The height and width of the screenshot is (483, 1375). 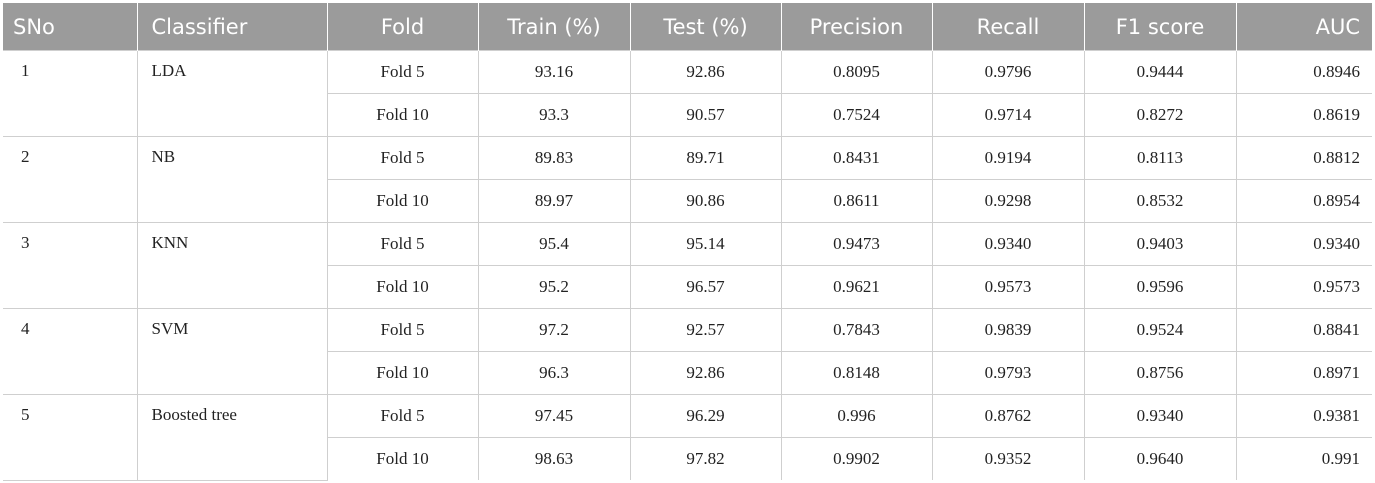 What do you see at coordinates (232, 437) in the screenshot?
I see `cell-classifier: Boosted tree` at bounding box center [232, 437].